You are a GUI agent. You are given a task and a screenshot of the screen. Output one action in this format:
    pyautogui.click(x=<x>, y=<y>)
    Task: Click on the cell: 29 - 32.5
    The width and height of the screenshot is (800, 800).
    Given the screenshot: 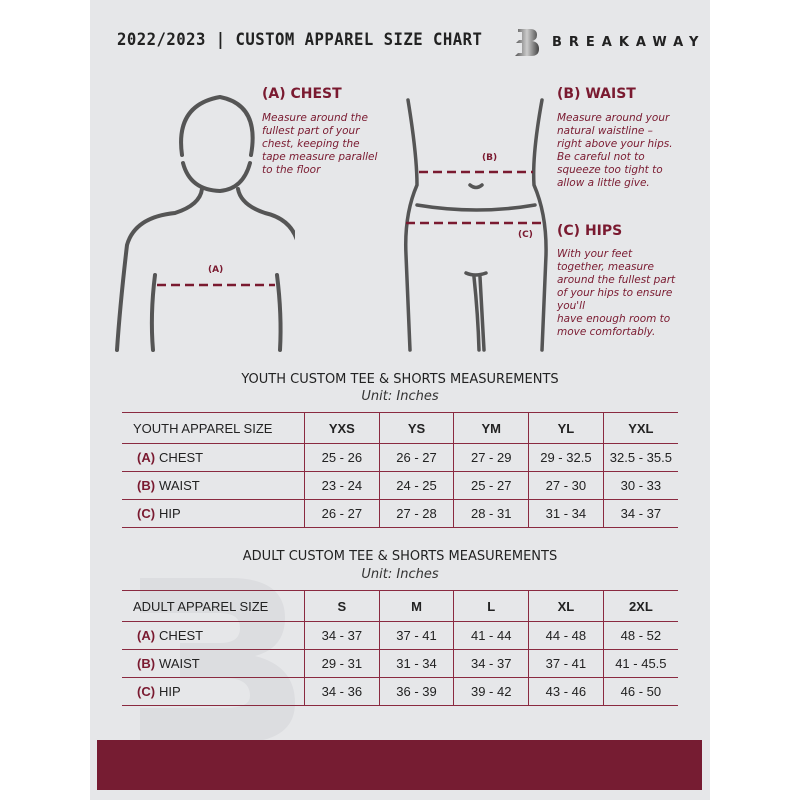 What is the action you would take?
    pyautogui.click(x=566, y=457)
    